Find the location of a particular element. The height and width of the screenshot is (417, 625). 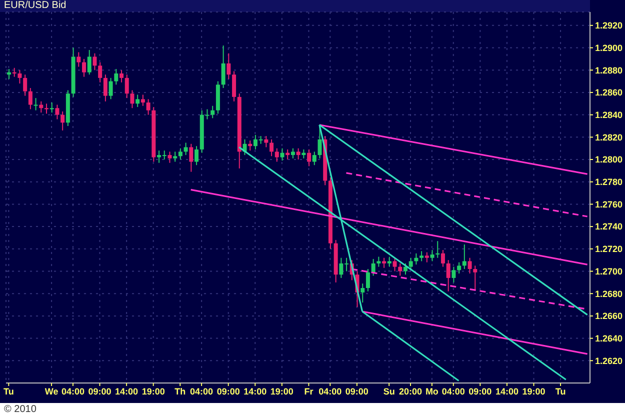

y-tick-label: 1.2700 is located at coordinates (609, 271).